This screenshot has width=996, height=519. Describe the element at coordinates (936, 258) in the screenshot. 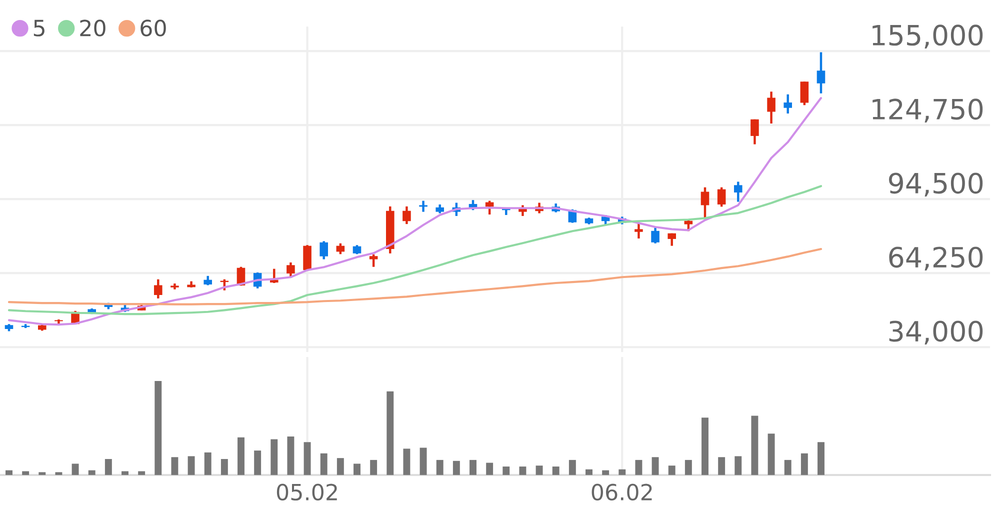

I see `y-tick-label: 64,250` at that location.